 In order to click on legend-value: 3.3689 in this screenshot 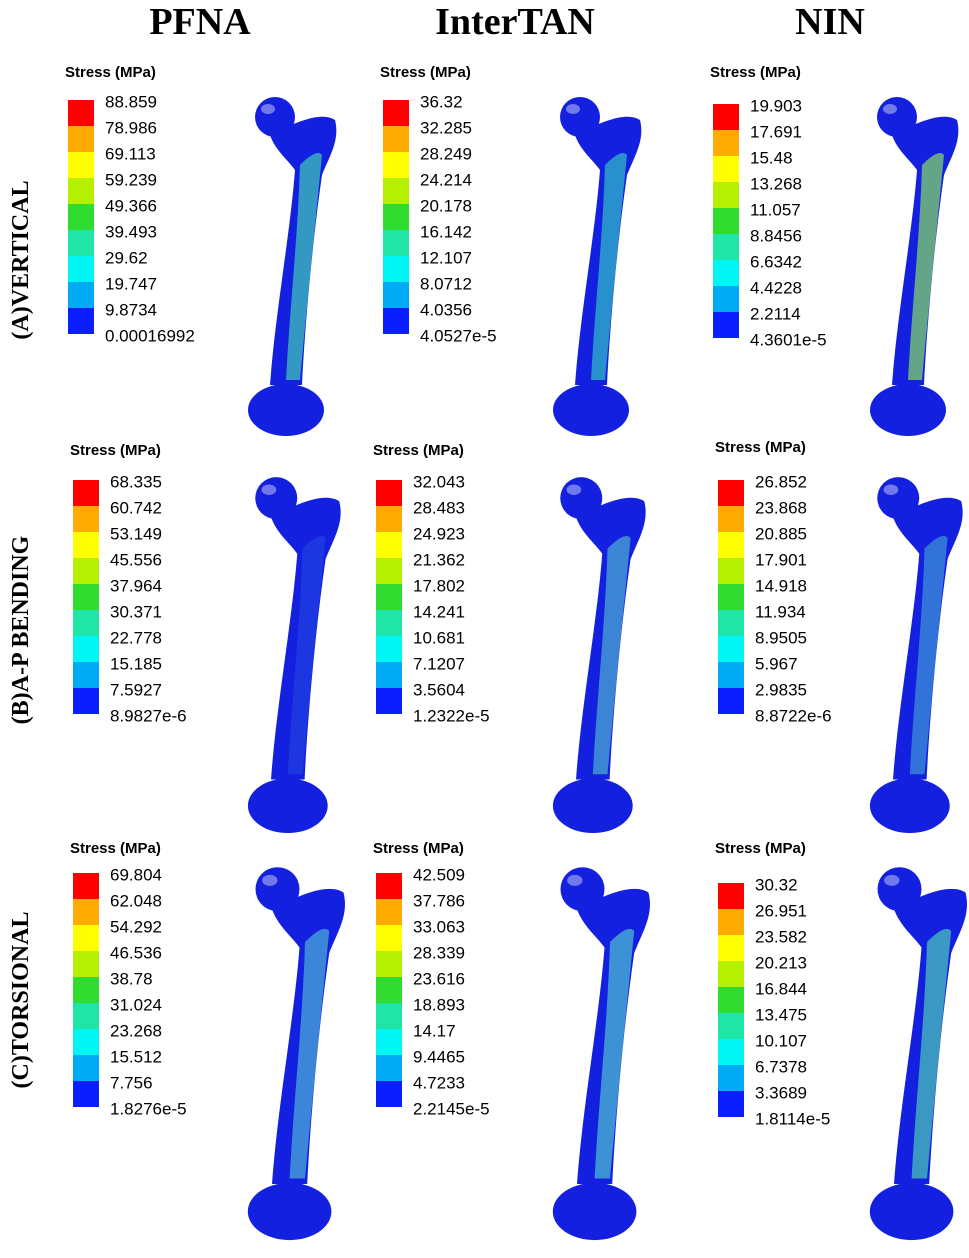, I will do `click(781, 1092)`.